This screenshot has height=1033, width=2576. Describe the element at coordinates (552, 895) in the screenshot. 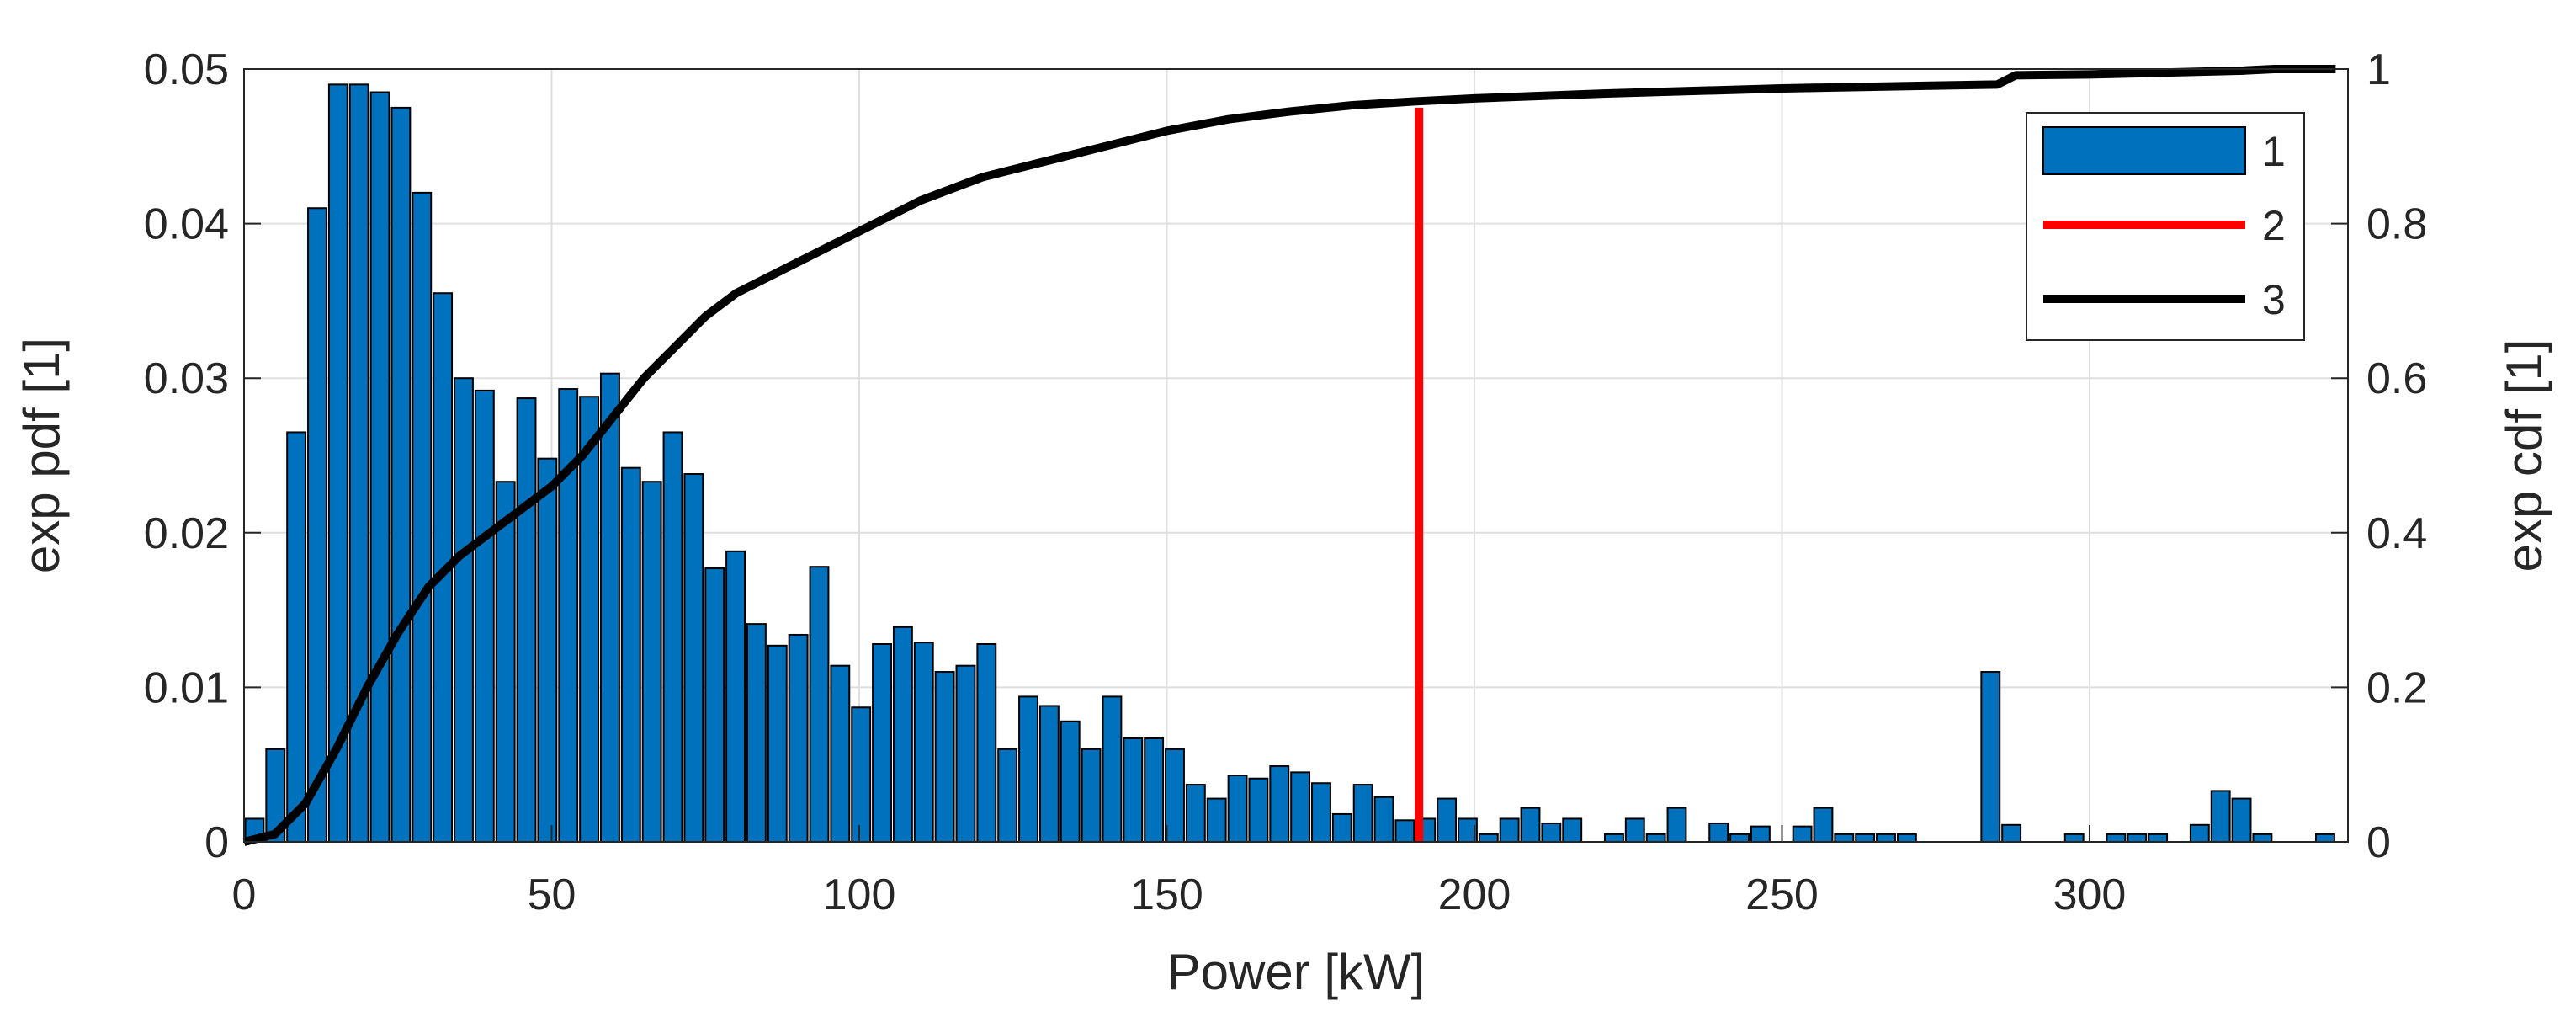

I see `x-tick-label: 50` at that location.